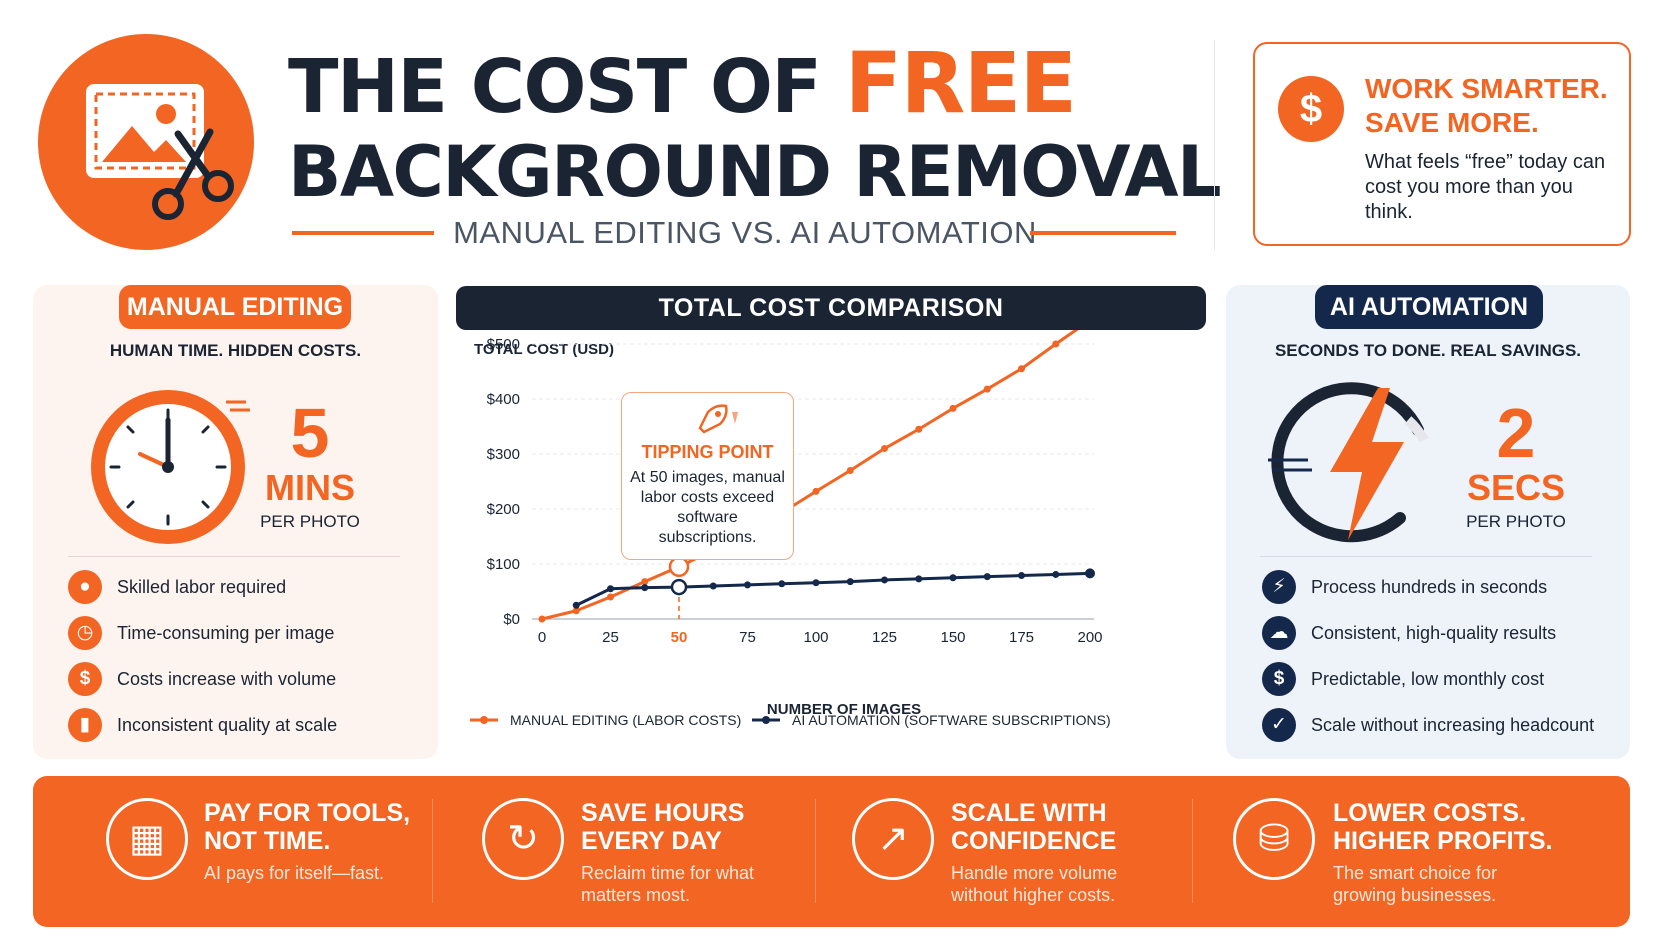 The width and height of the screenshot is (1672, 941). What do you see at coordinates (1034, 841) in the screenshot?
I see `benefit-title-line2: CONFIDENCE` at bounding box center [1034, 841].